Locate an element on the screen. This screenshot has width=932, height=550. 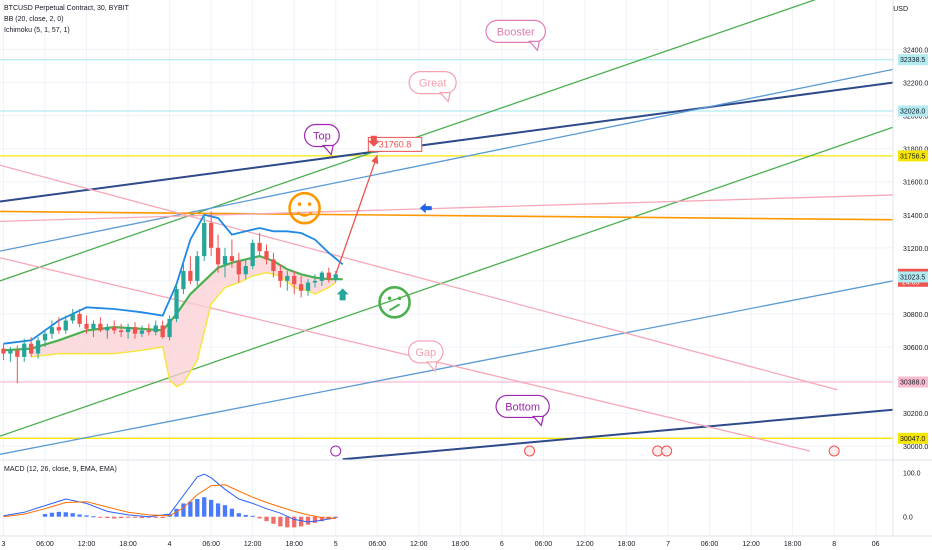
currency-label: USD is located at coordinates (900, 9).